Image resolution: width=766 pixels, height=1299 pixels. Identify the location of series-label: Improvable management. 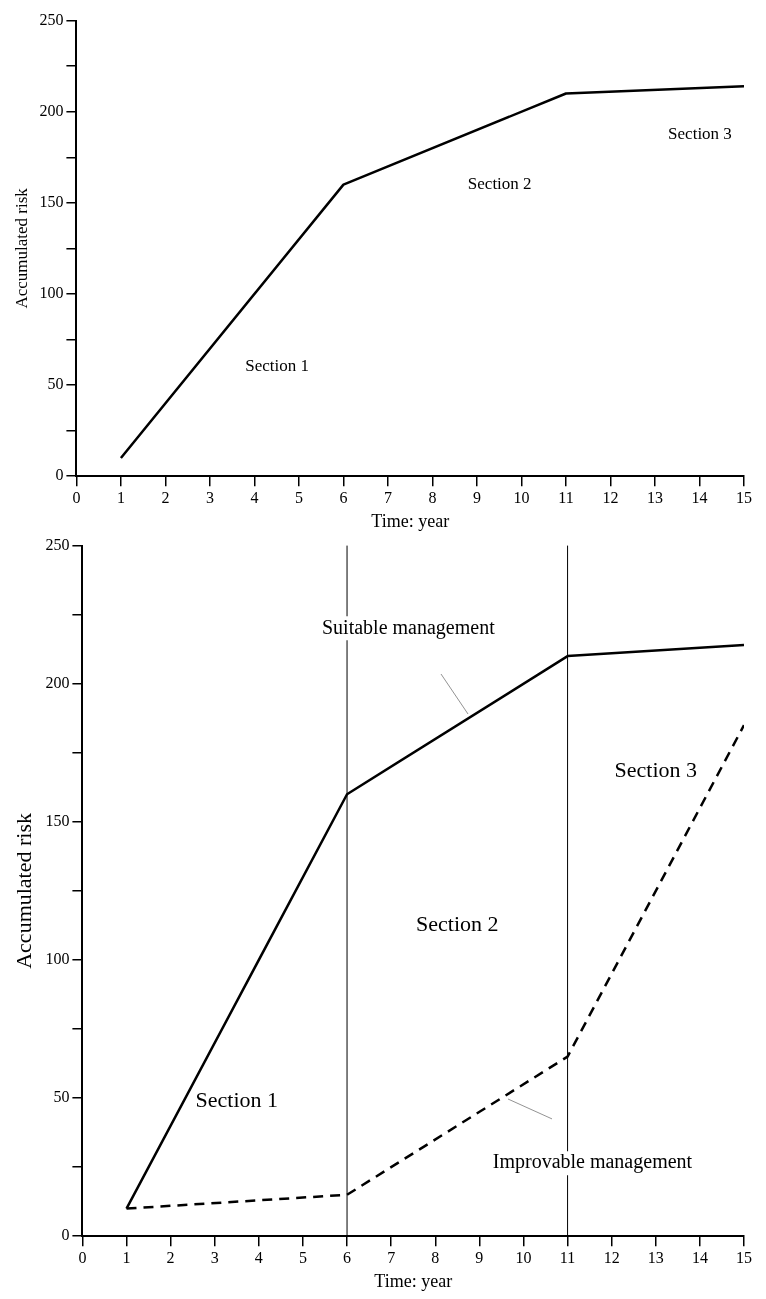
(592, 1162).